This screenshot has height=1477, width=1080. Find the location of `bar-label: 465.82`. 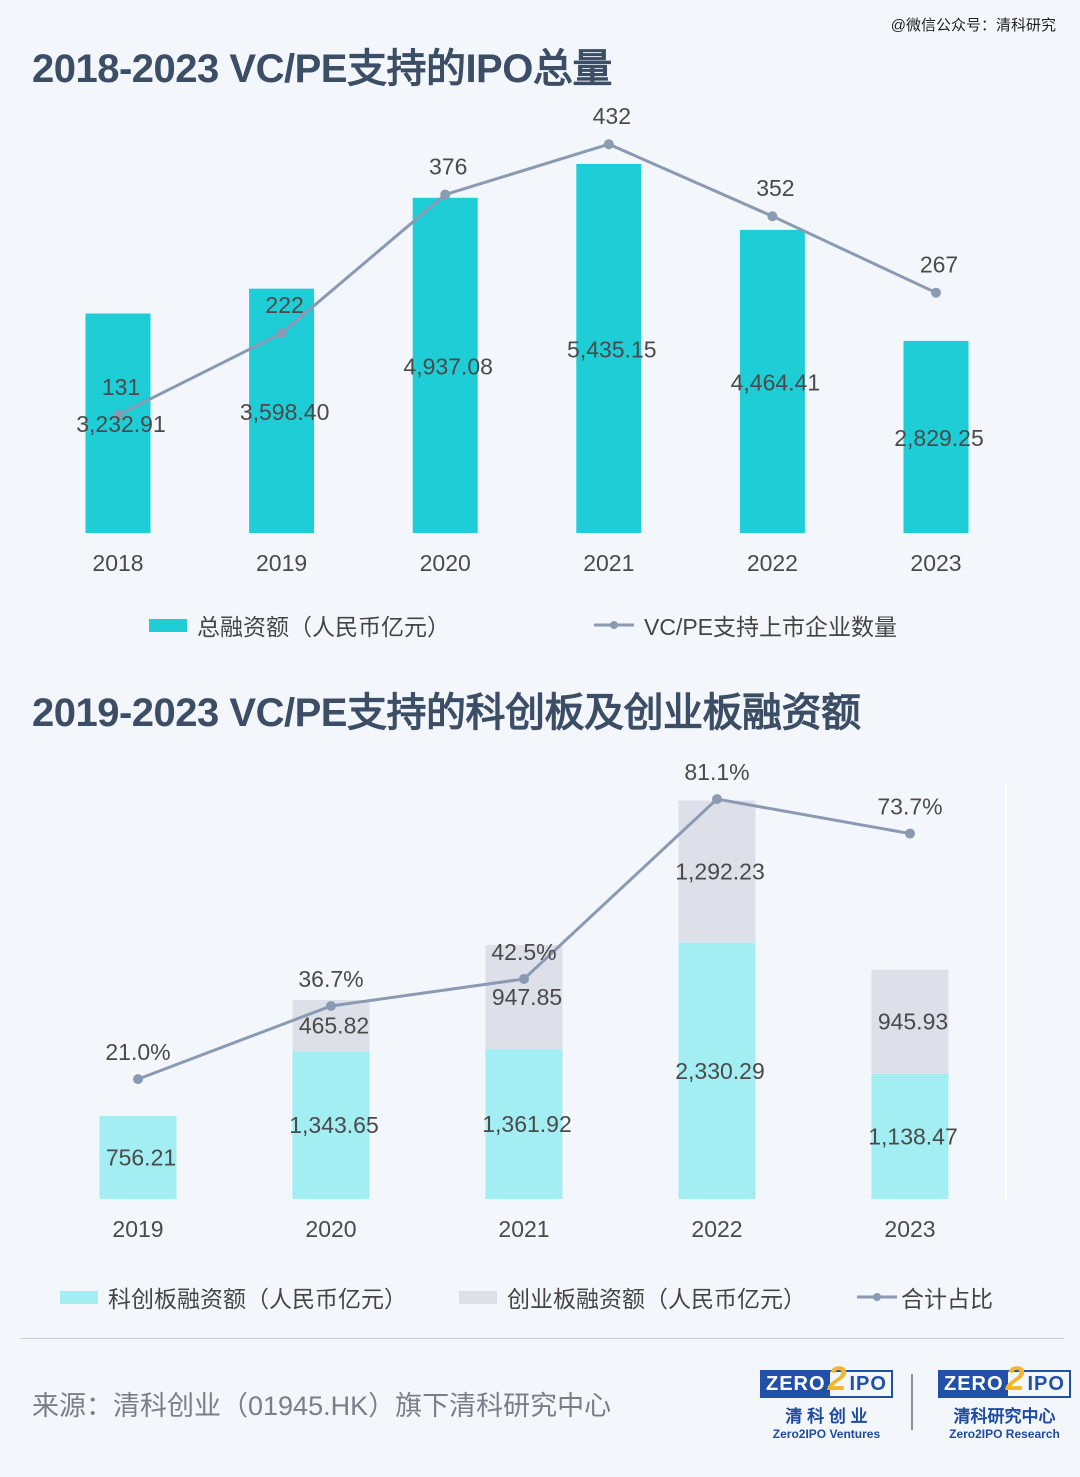

bar-label: 465.82 is located at coordinates (334, 1026).